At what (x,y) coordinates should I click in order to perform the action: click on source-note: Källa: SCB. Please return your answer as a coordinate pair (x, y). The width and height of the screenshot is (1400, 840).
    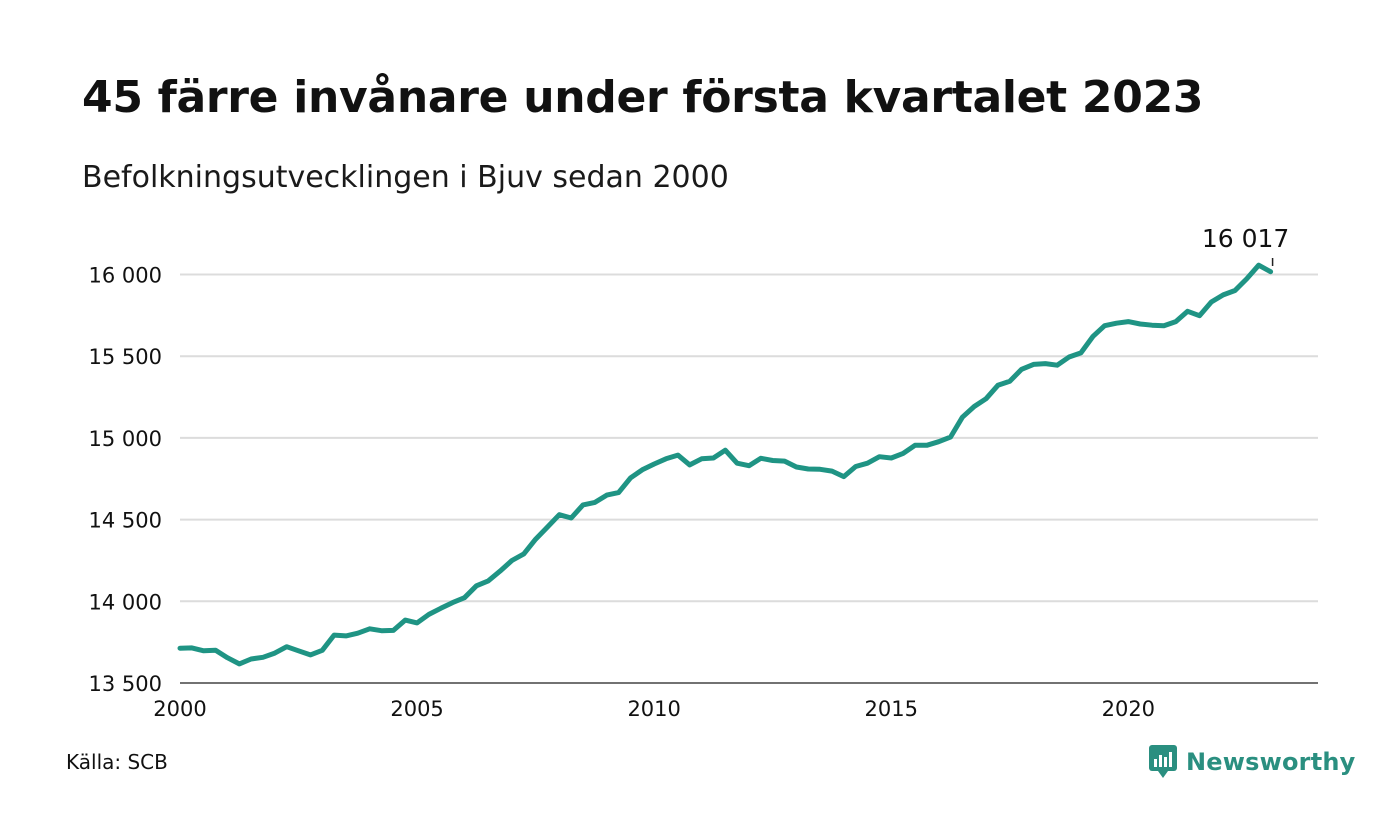
    Looking at the image, I should click on (117, 762).